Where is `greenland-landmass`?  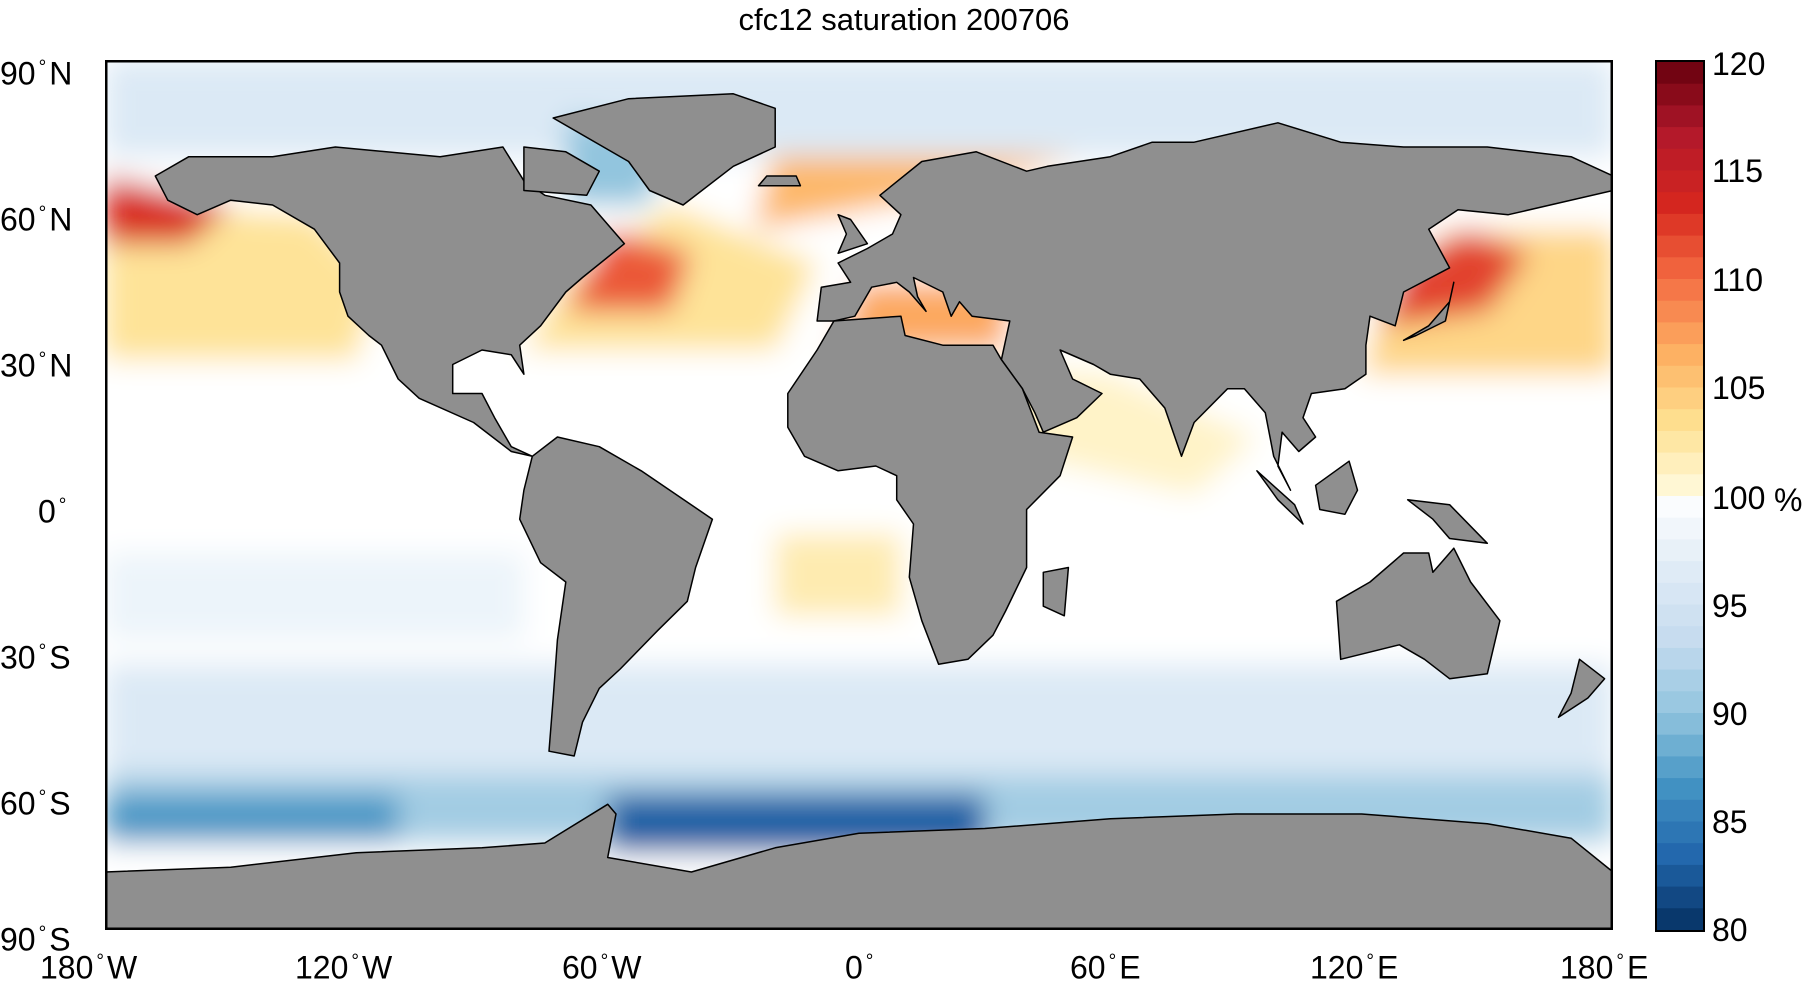
greenland-landmass is located at coordinates (664, 149).